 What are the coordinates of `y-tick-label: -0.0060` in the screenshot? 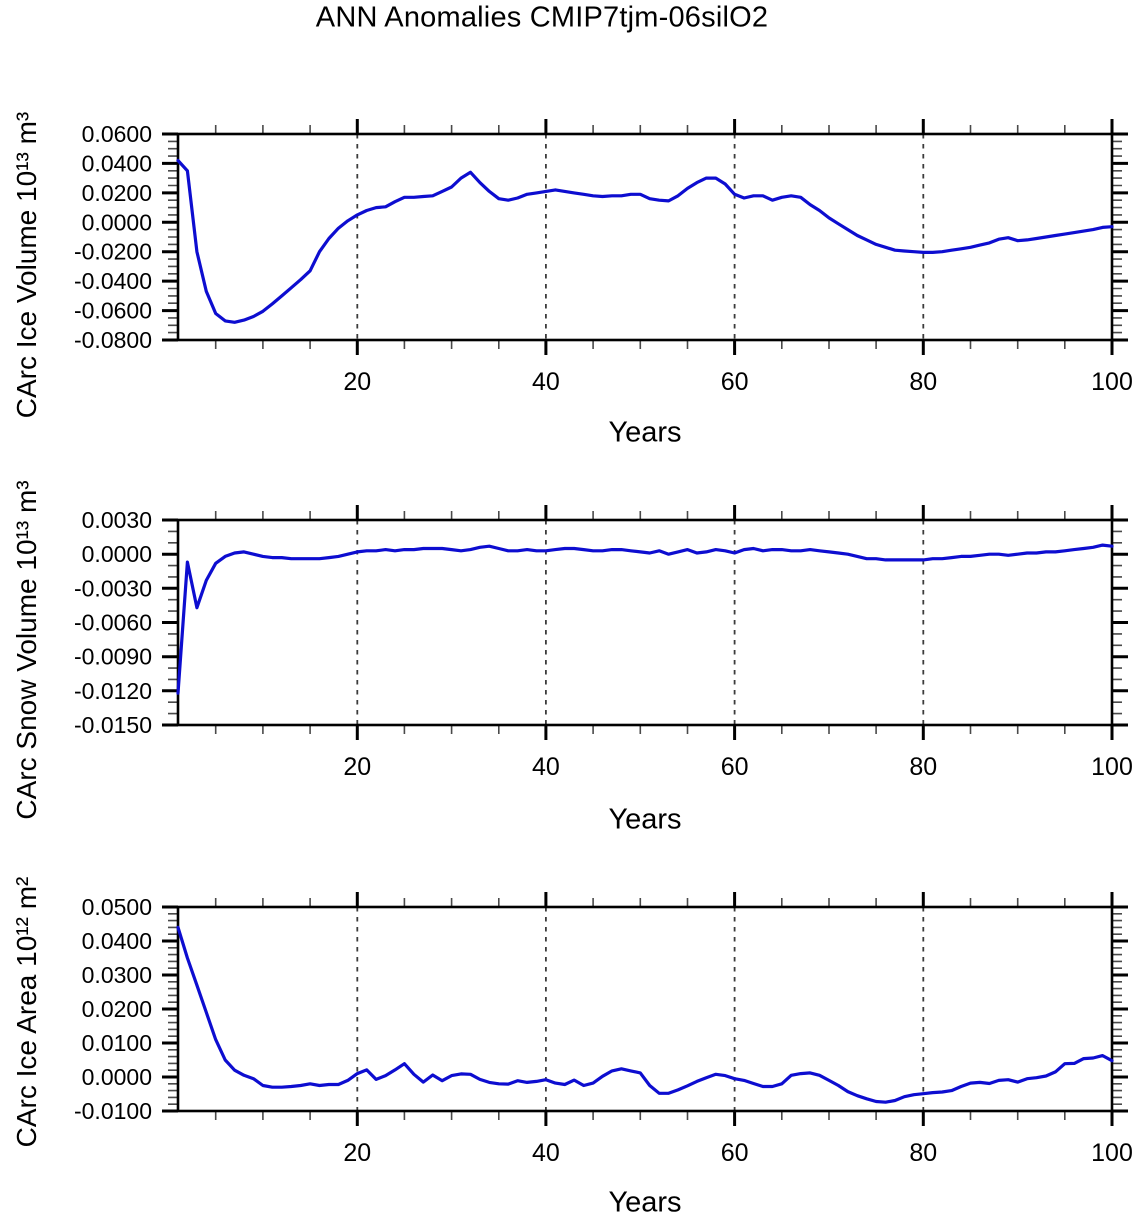 It's located at (113, 623).